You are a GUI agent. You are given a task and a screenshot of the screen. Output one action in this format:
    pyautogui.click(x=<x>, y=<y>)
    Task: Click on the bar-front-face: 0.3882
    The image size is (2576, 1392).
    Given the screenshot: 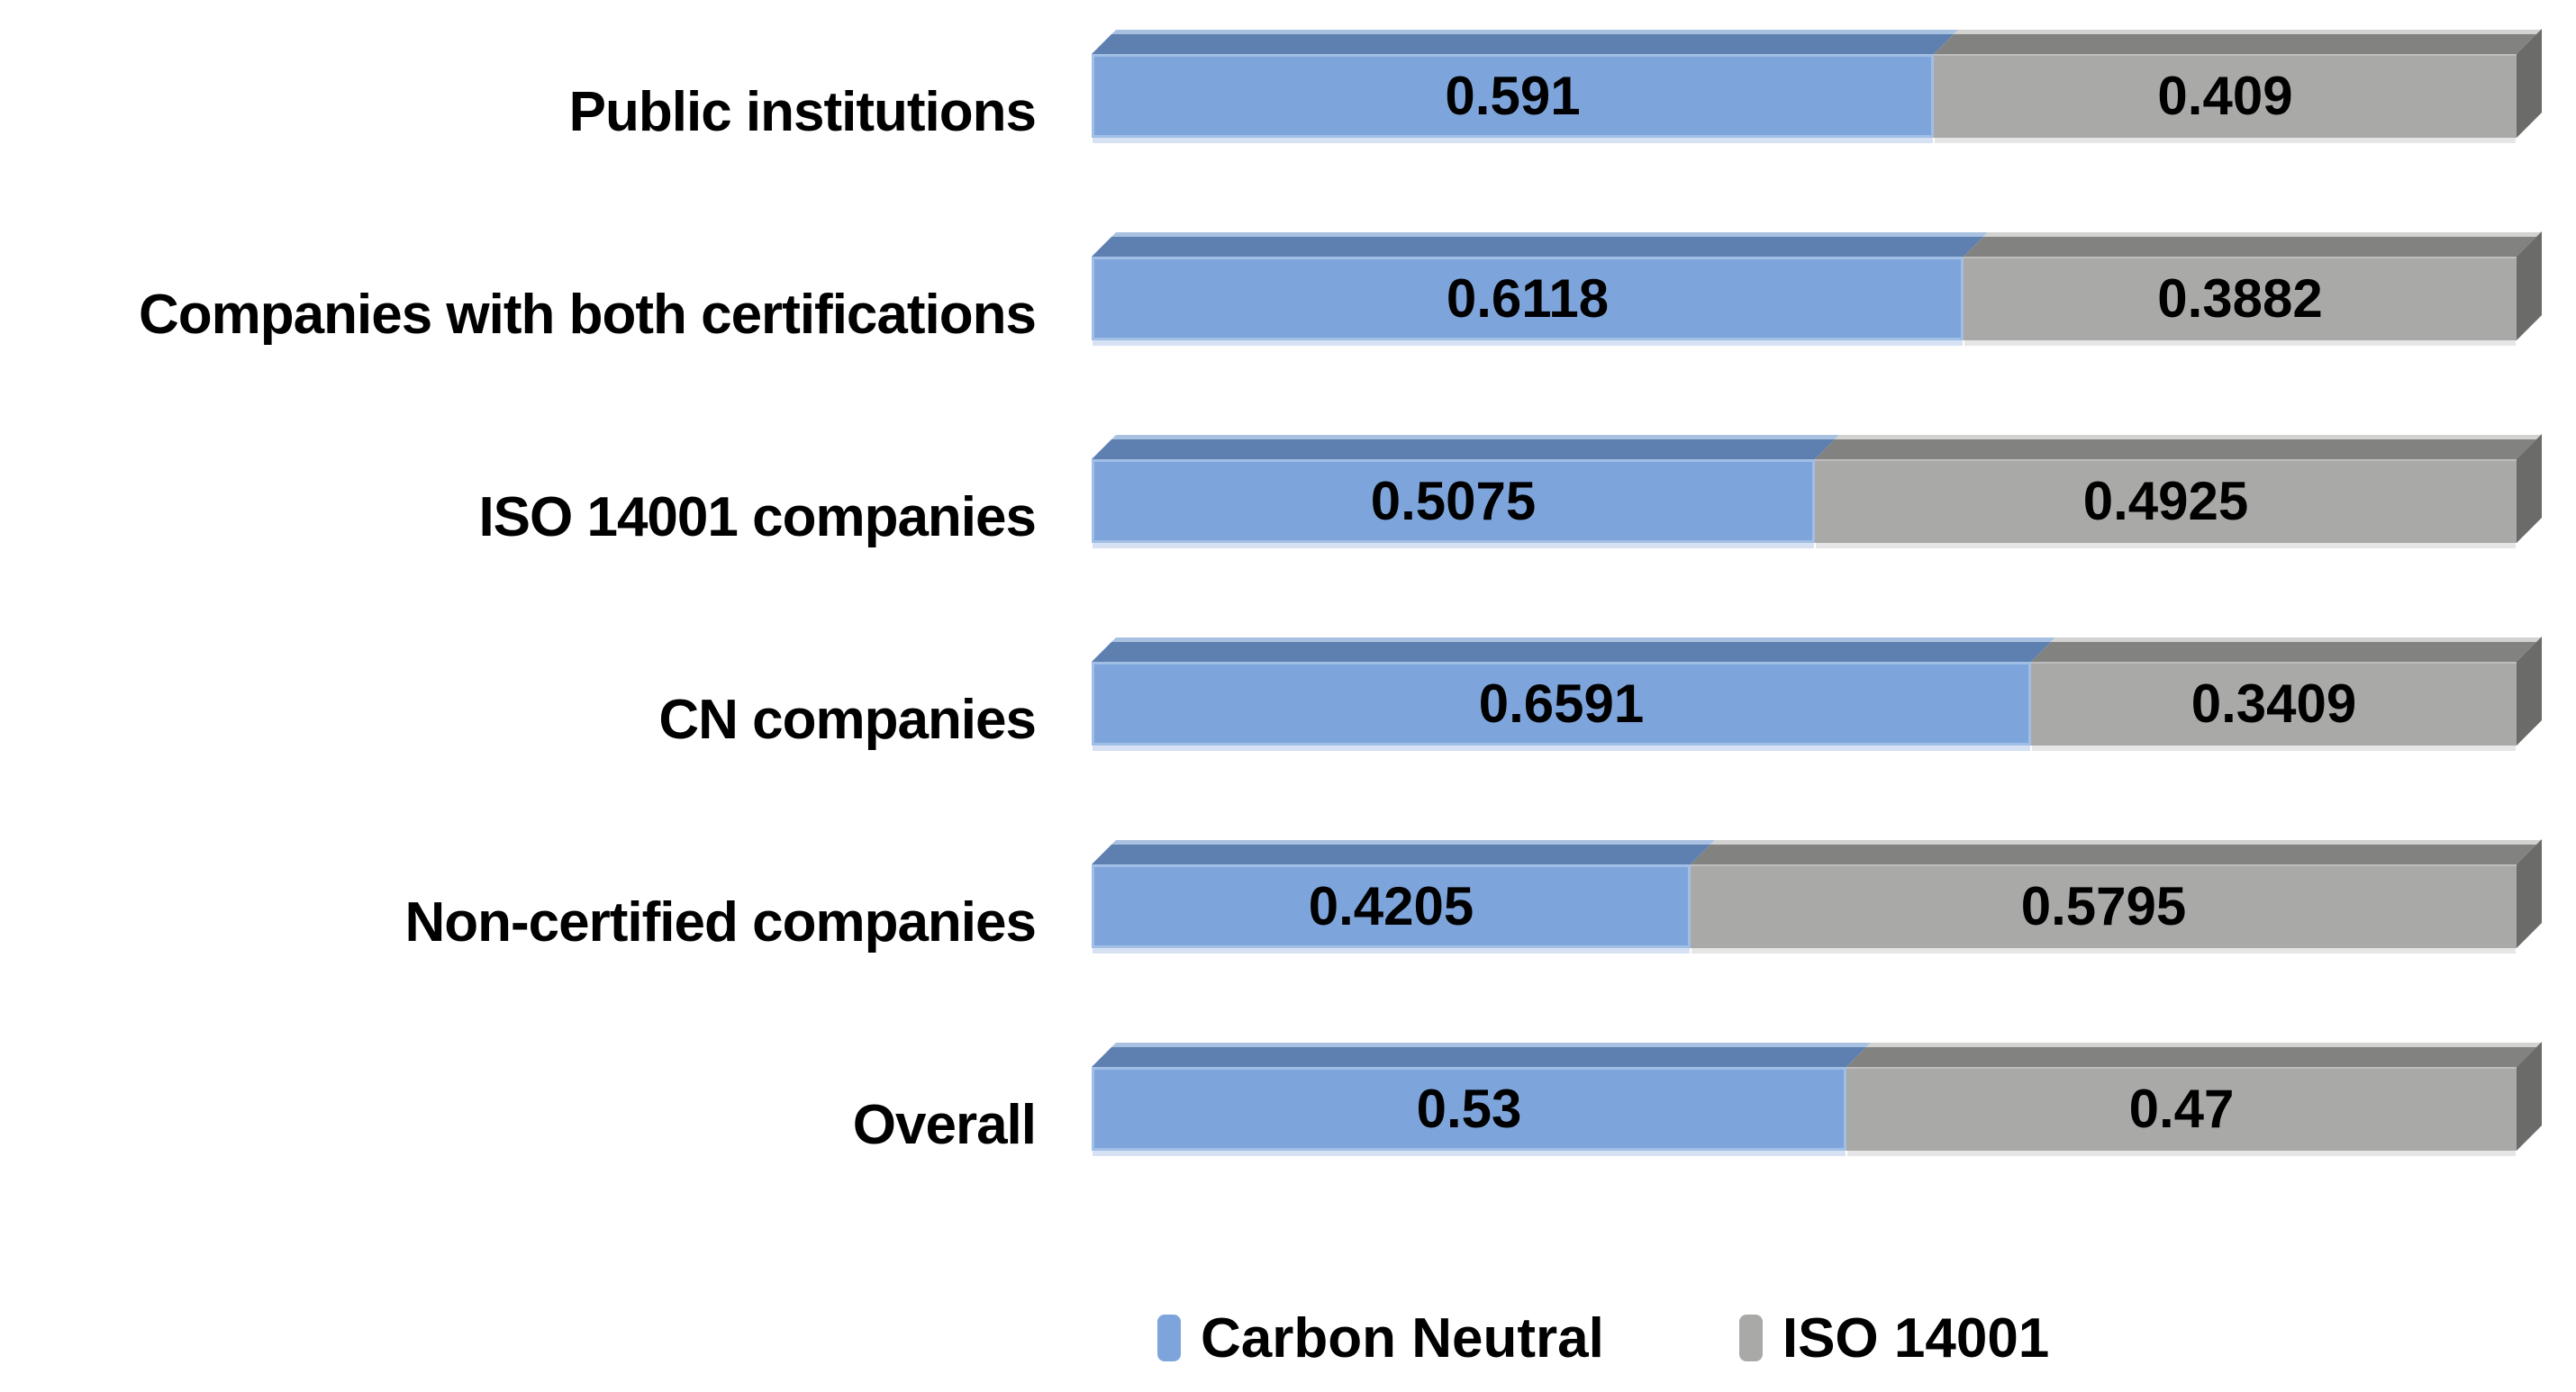 What is the action you would take?
    pyautogui.click(x=2240, y=298)
    